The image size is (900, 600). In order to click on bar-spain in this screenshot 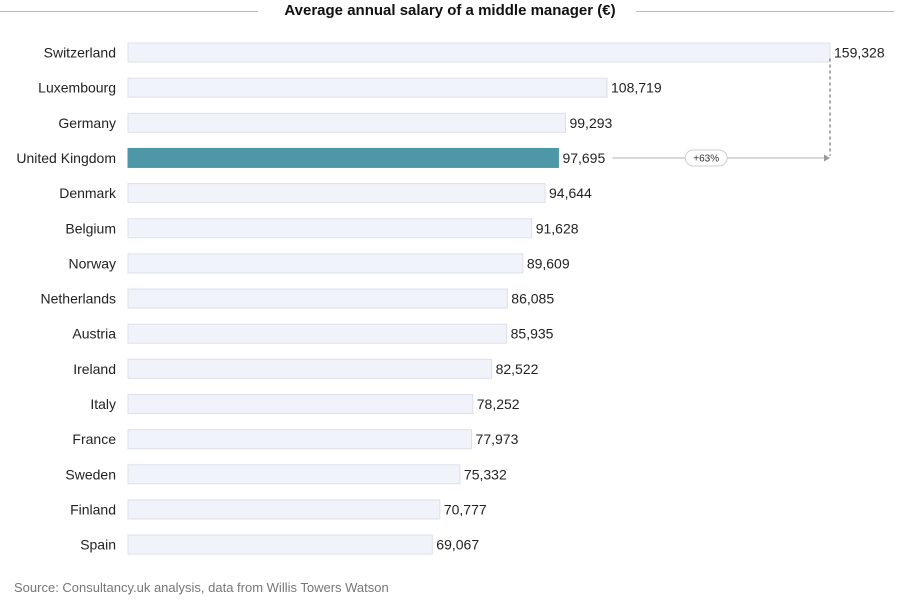, I will do `click(280, 544)`.